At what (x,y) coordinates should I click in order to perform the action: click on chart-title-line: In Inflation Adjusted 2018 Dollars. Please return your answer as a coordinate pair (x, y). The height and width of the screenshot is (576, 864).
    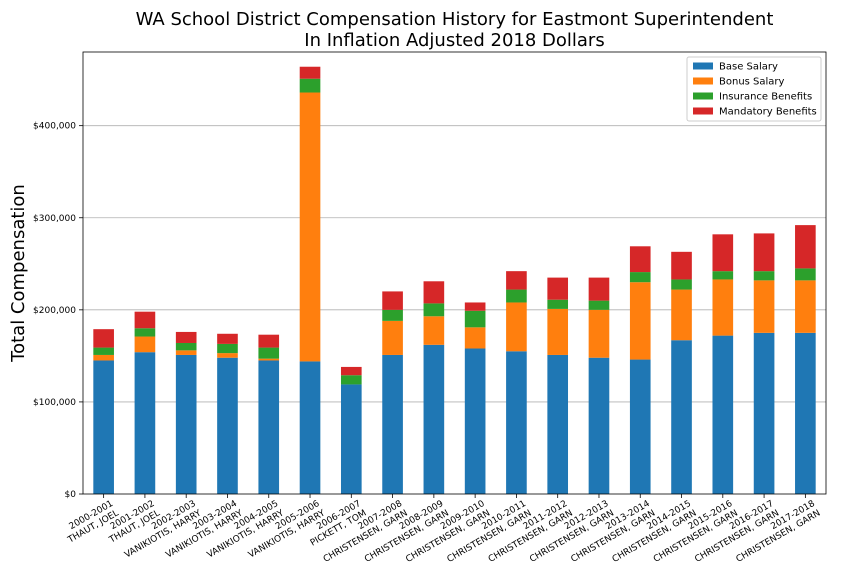
    Looking at the image, I should click on (454, 40).